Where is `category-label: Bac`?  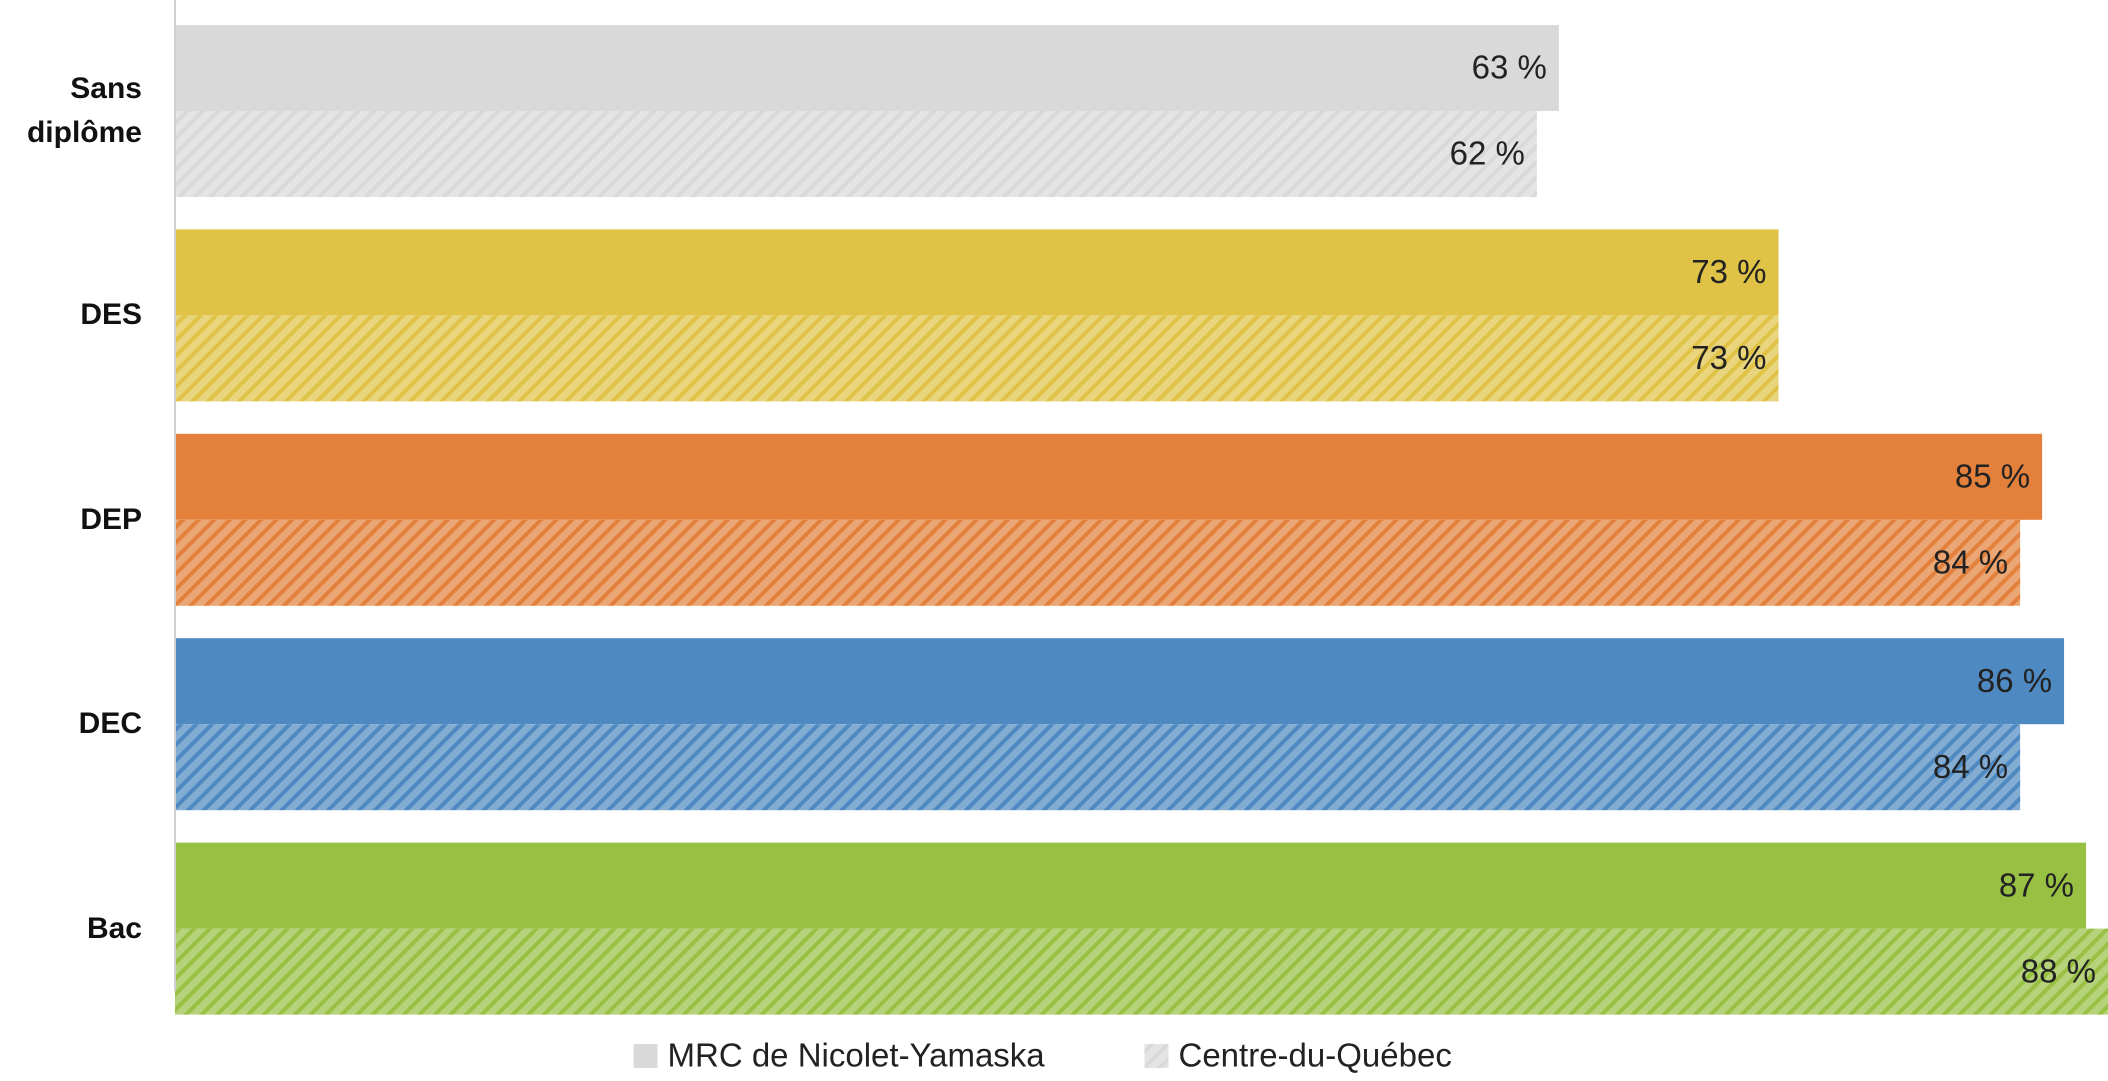
category-label: Bac is located at coordinates (114, 928).